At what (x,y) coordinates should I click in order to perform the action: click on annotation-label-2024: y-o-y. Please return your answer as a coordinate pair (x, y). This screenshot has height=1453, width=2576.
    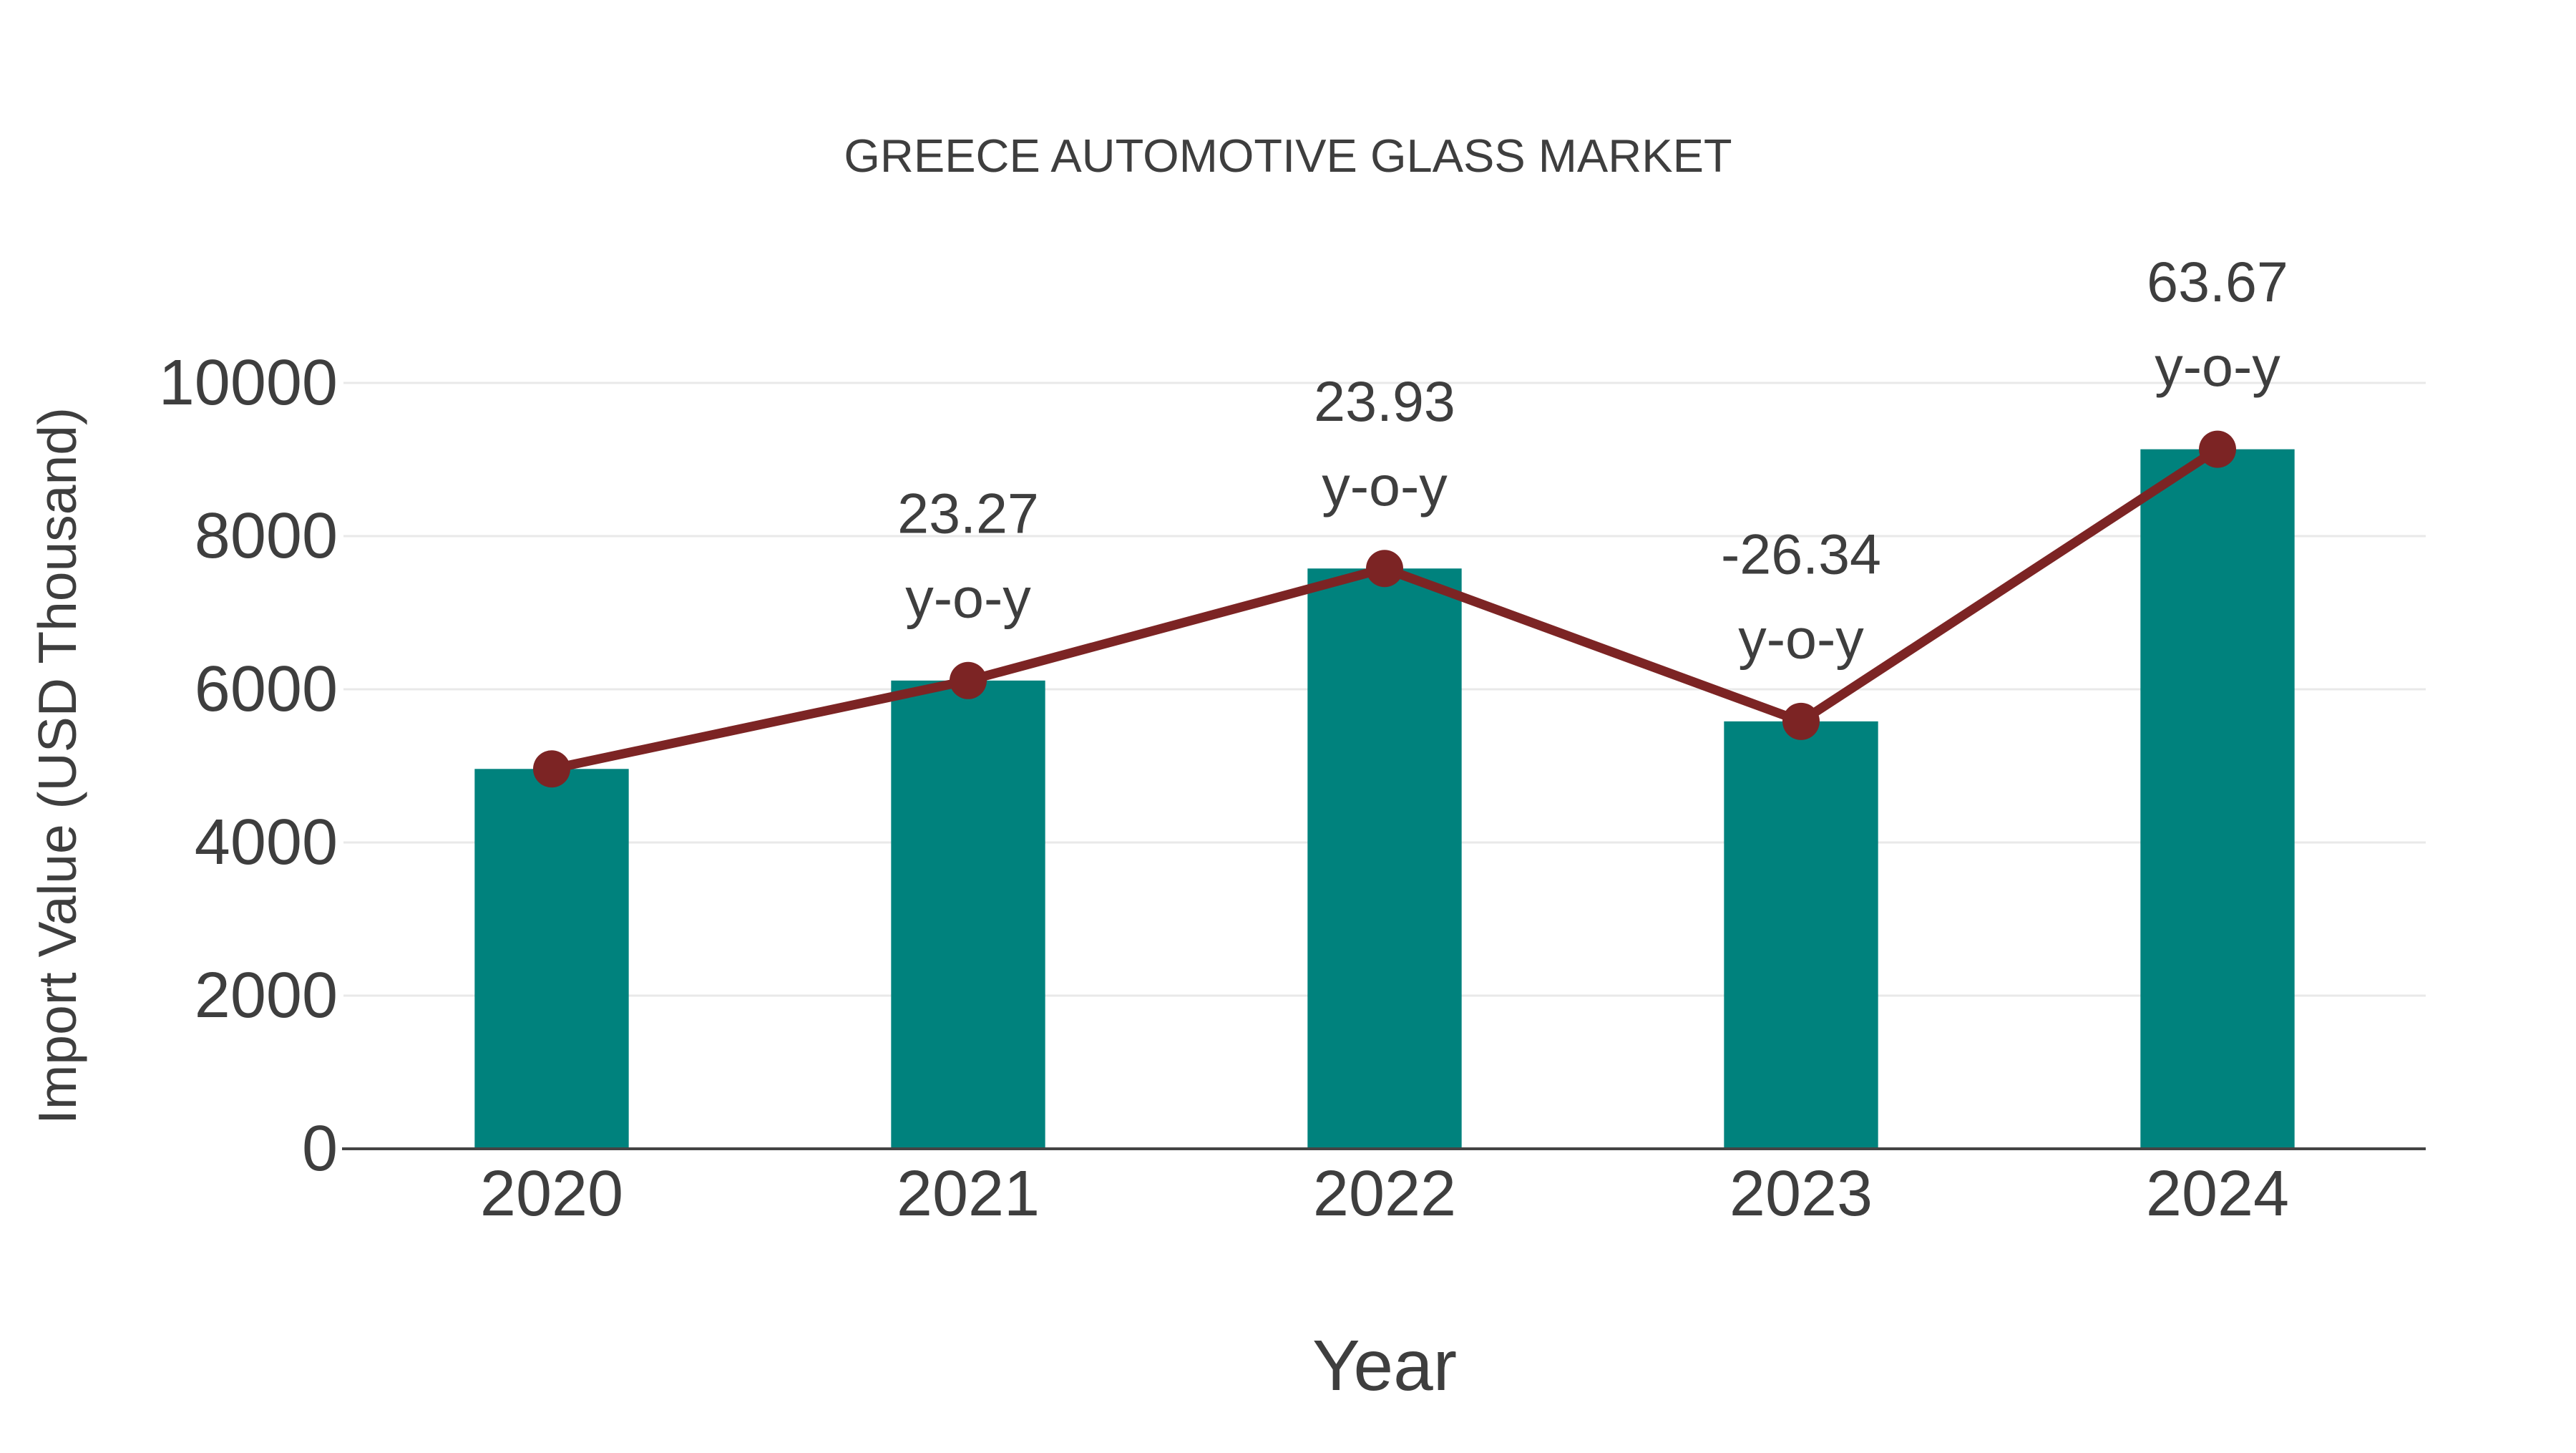
    Looking at the image, I should click on (2217, 366).